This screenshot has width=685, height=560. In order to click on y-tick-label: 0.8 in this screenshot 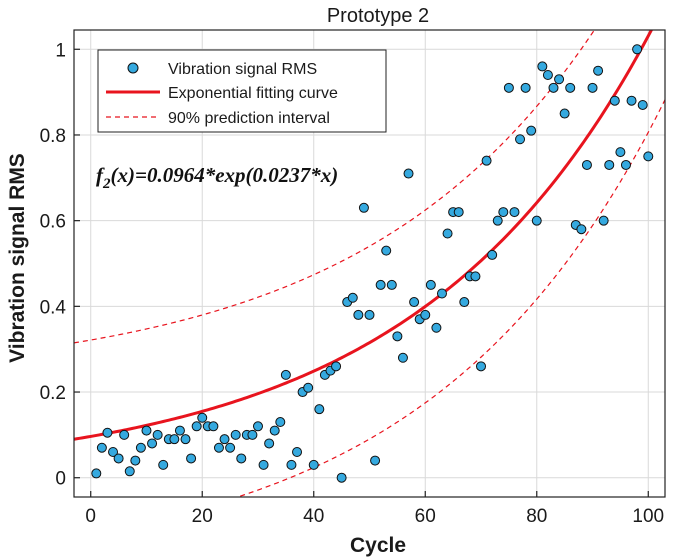, I will do `click(53, 136)`.